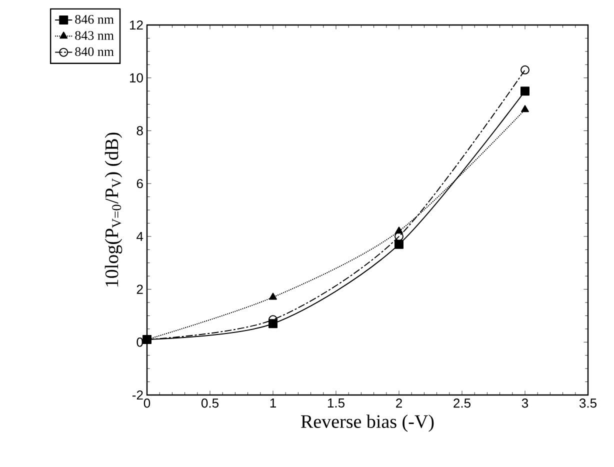 This screenshot has width=614, height=467. What do you see at coordinates (113, 209) in the screenshot?
I see `y-axis-title: 10log(P$_{V=0}$/P$_{V}$) (dB)` at bounding box center [113, 209].